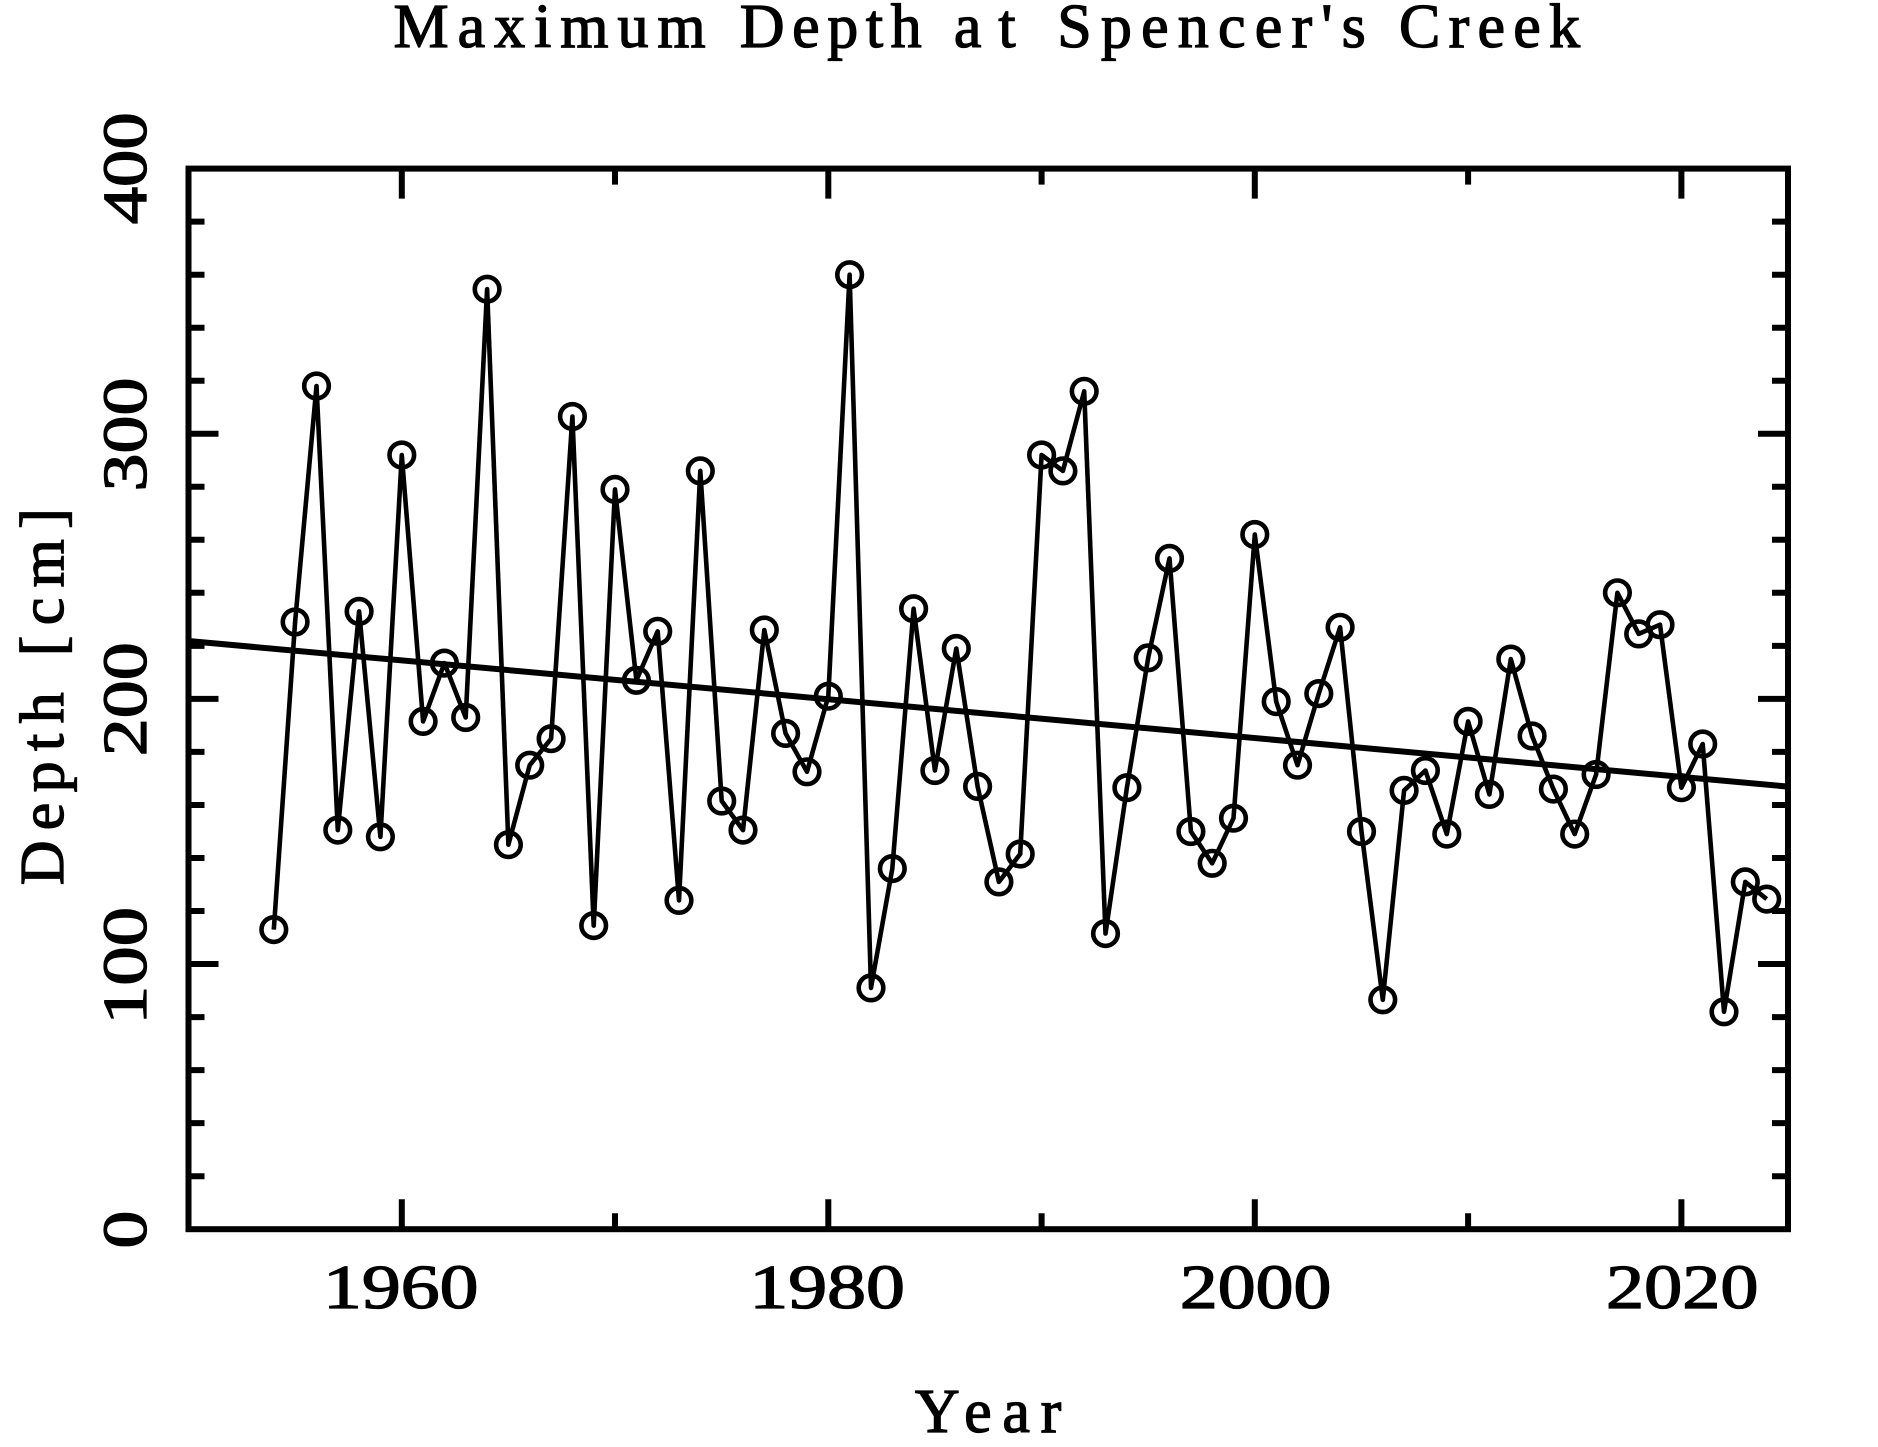 The image size is (1878, 1447). I want to click on svg-text: a, so click(968, 30).